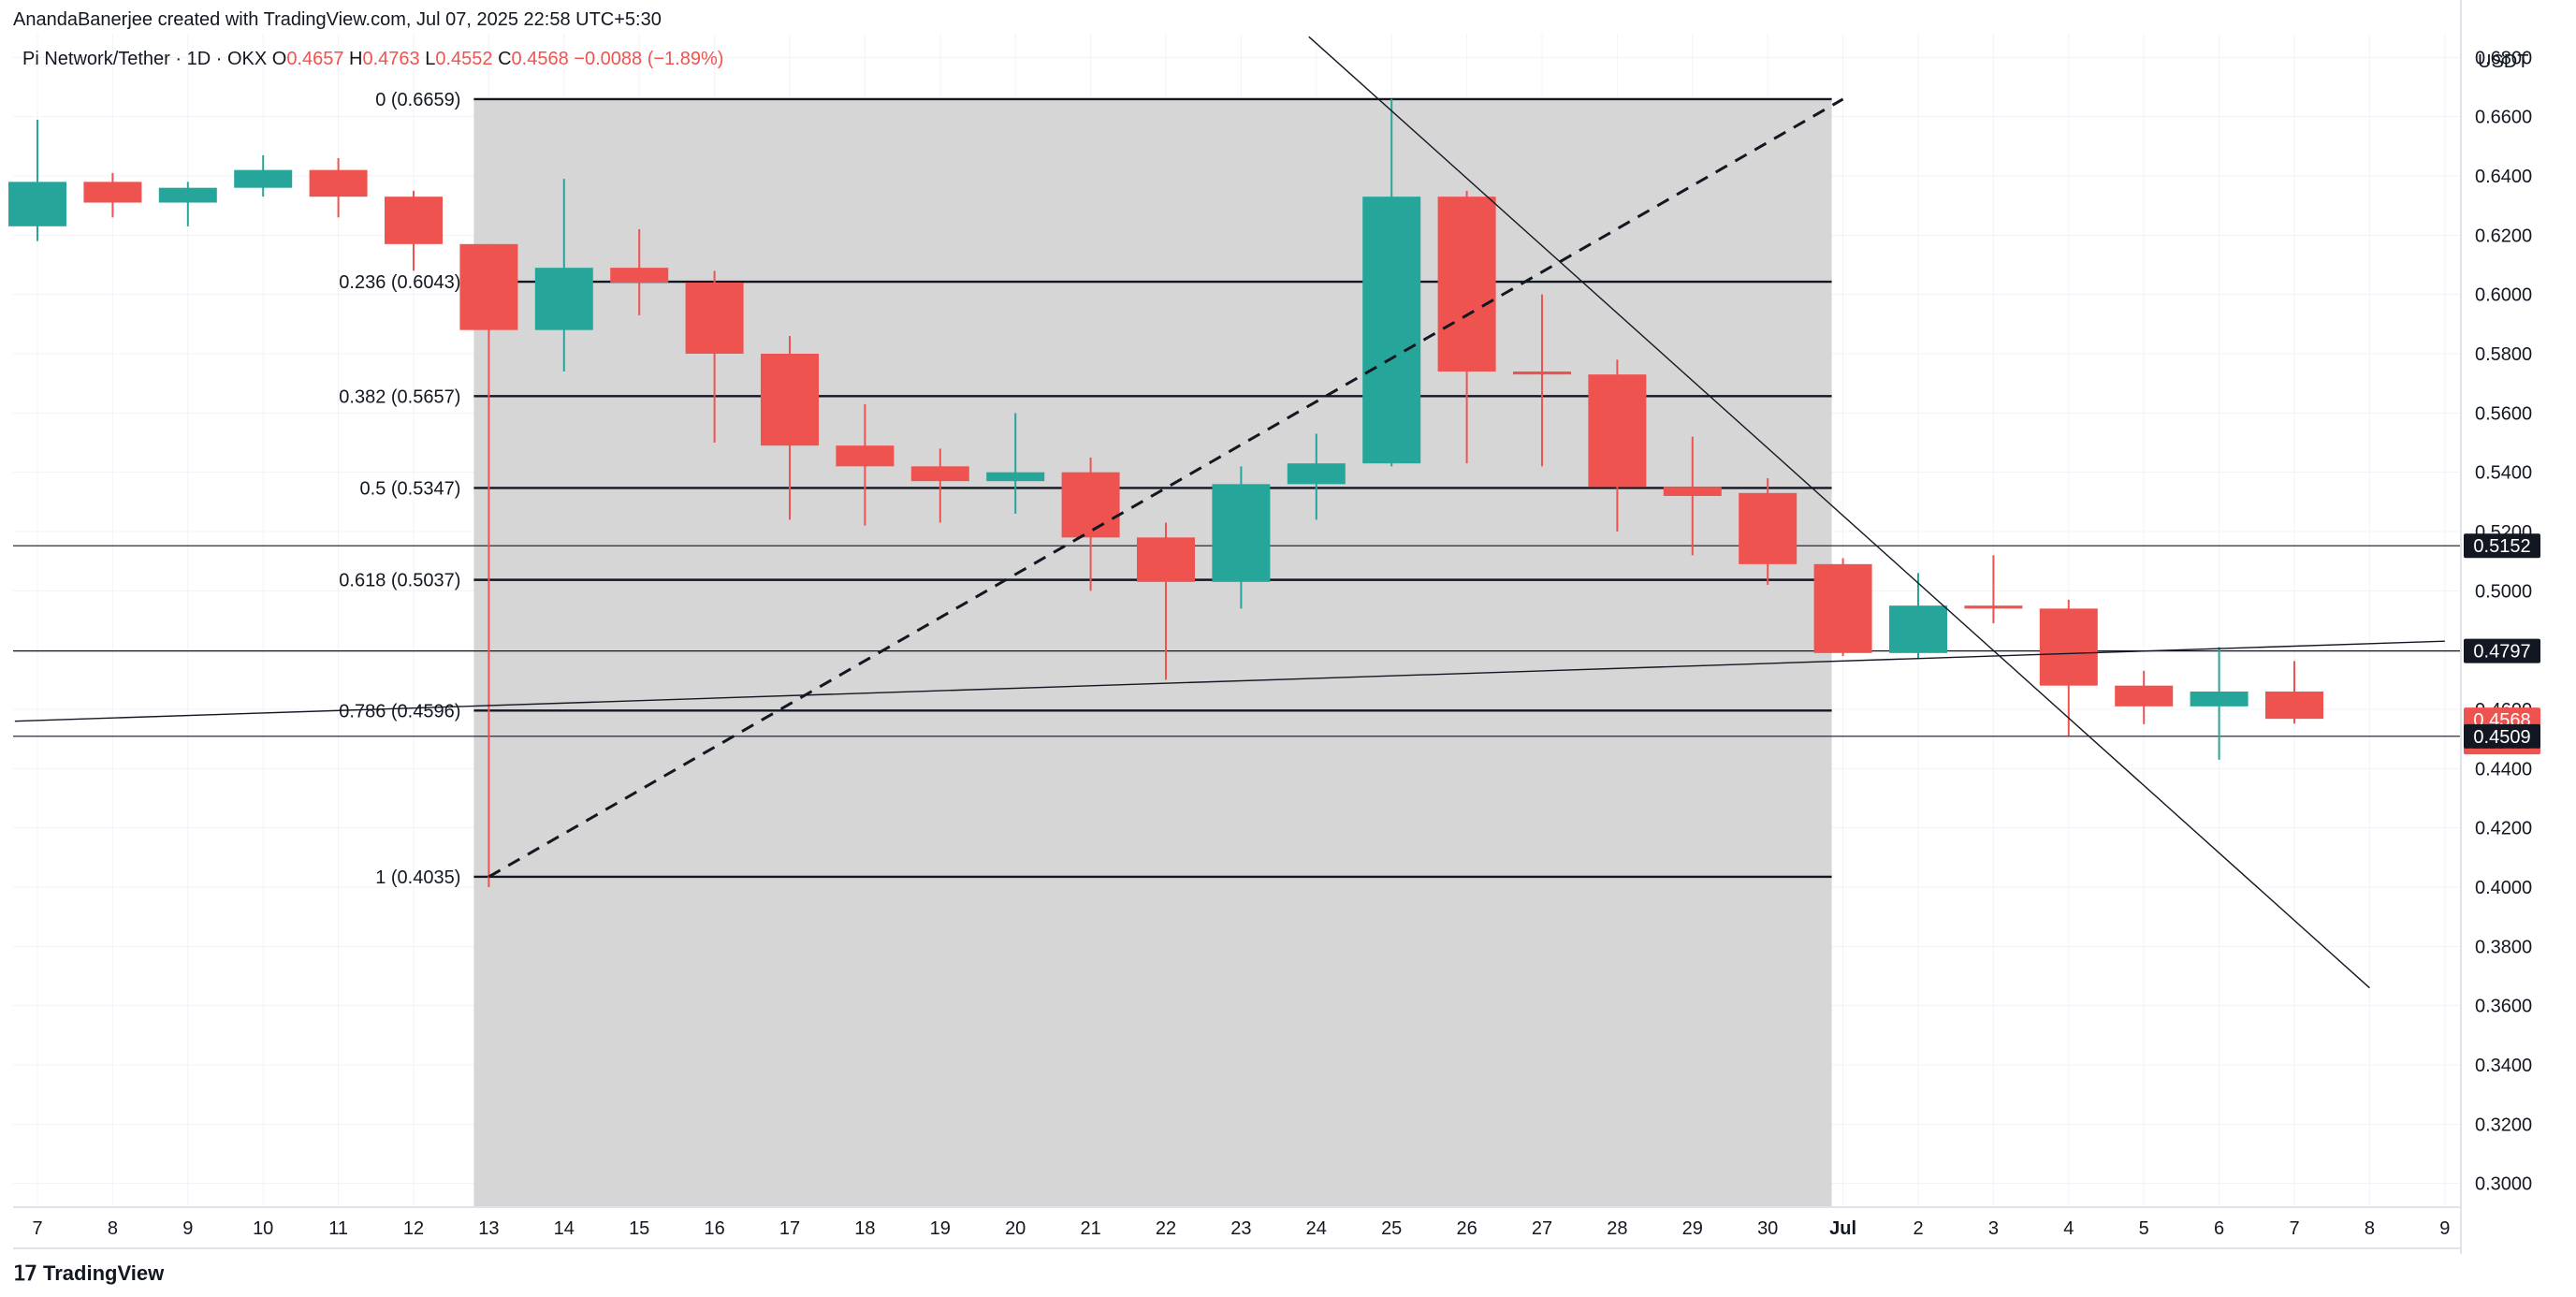 The height and width of the screenshot is (1297, 2576). What do you see at coordinates (104, 1273) in the screenshot?
I see `tradingview-brand-text: TradingView` at bounding box center [104, 1273].